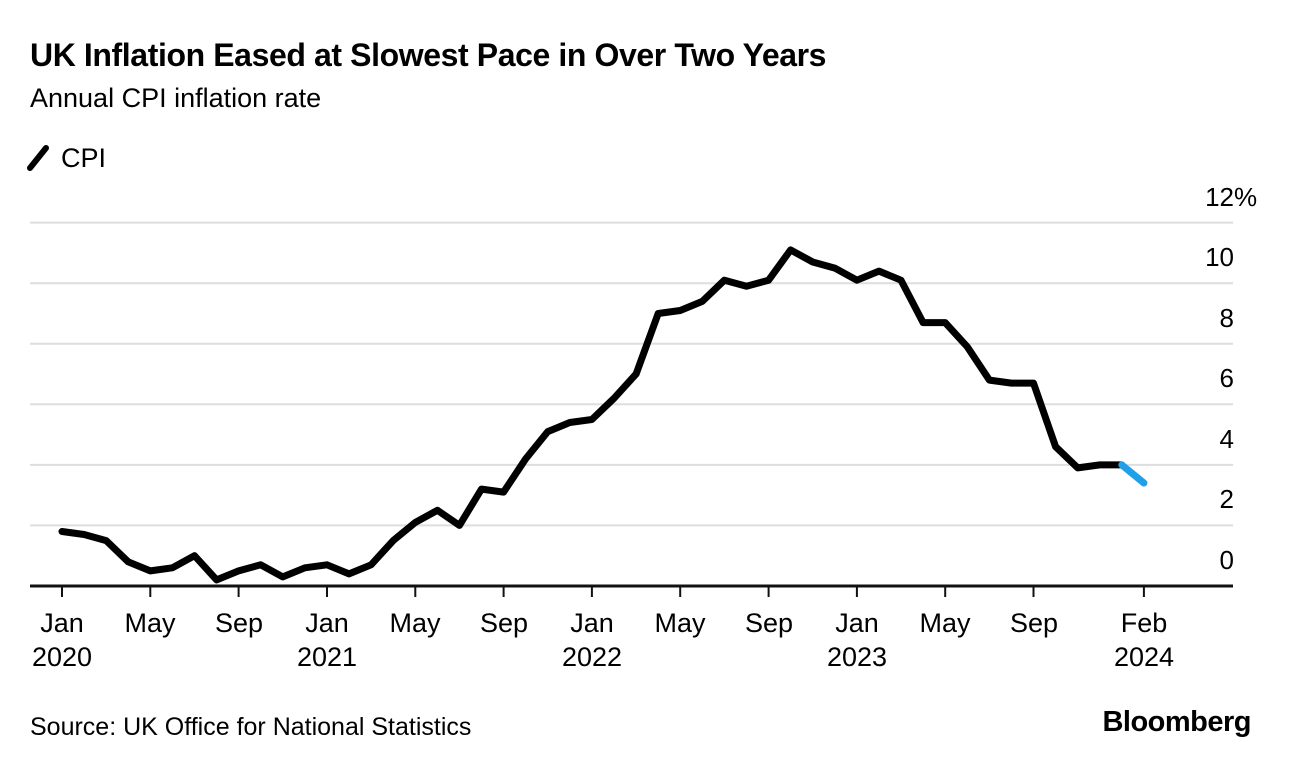 Image resolution: width=1289 pixels, height=770 pixels. What do you see at coordinates (1226, 439) in the screenshot?
I see `y-axis-label: 4` at bounding box center [1226, 439].